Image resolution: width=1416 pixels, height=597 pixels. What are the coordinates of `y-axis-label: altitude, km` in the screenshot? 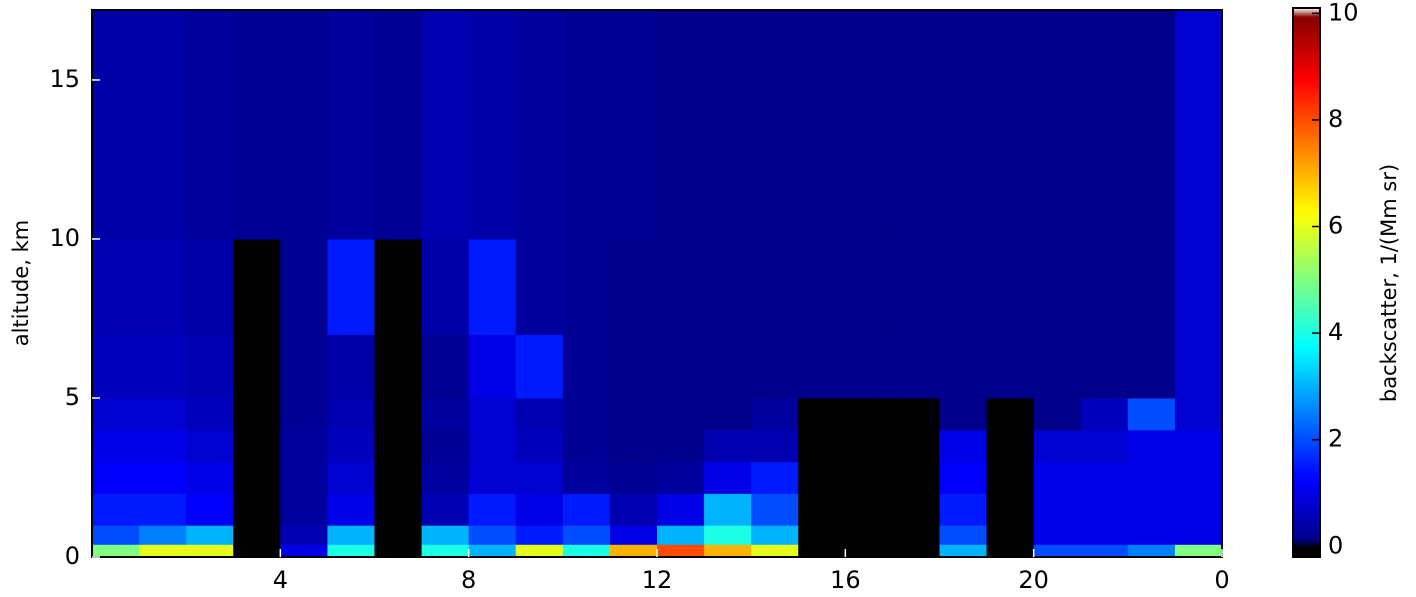 It's located at (21, 283).